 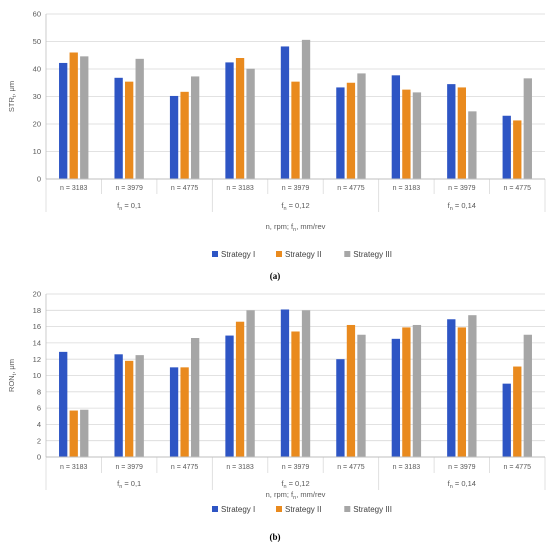 I want to click on y-axis-title-main: STR, so click(x=11, y=105).